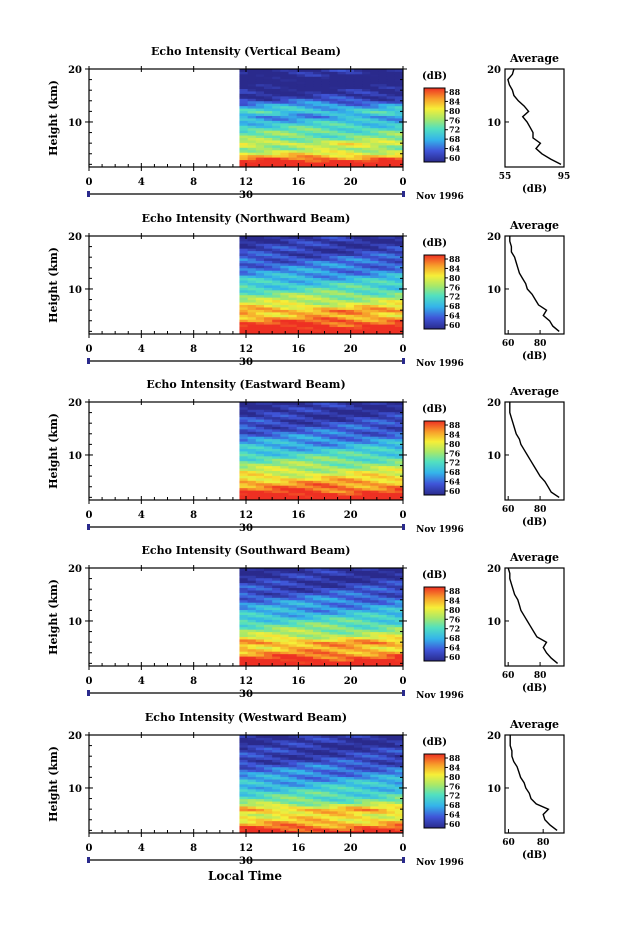  Describe the element at coordinates (454, 796) in the screenshot. I see `colorbar-tick-label: 72` at that location.